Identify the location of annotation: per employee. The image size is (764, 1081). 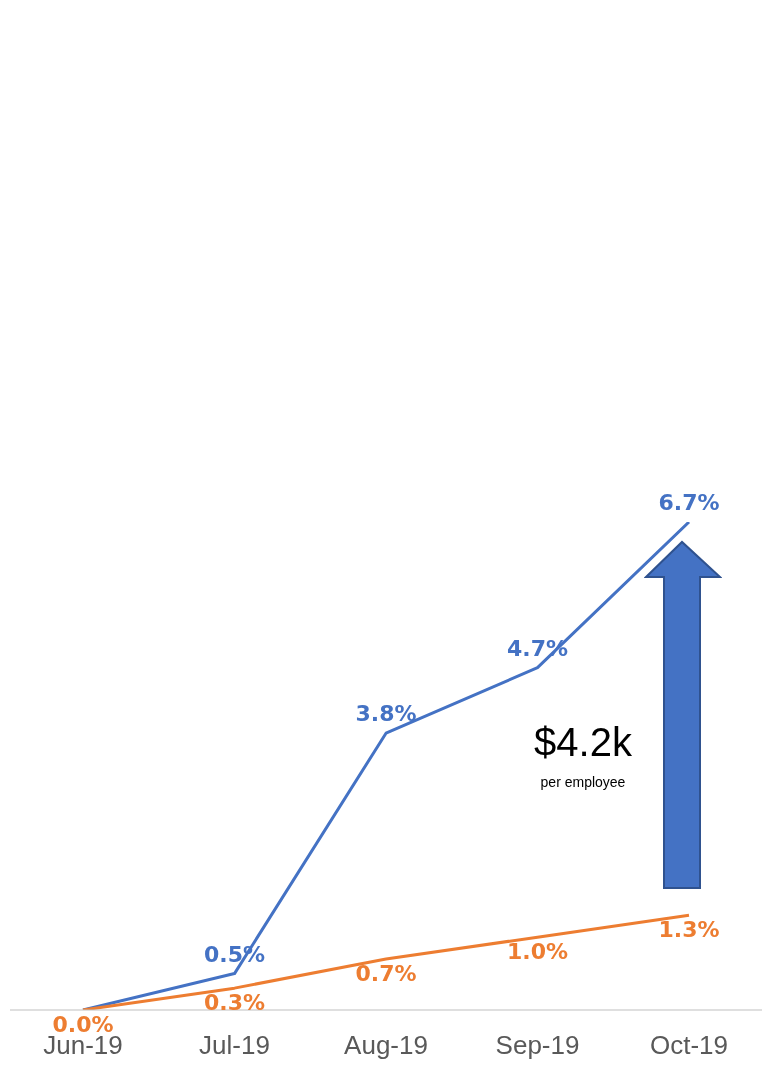
(583, 782).